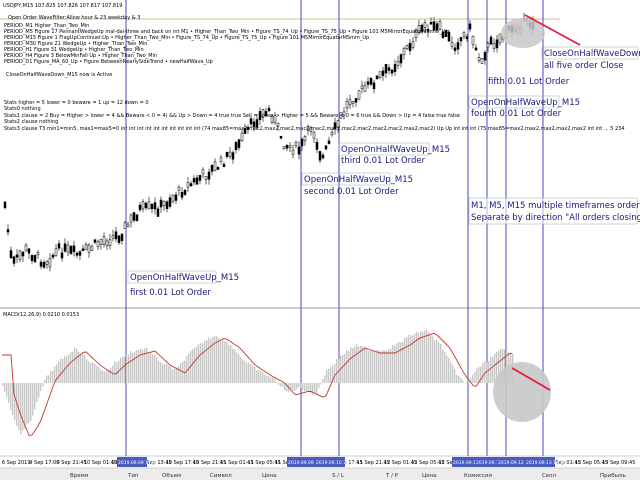 The width and height of the screenshot is (640, 484). I want to click on time-marker-label: 2019.09.12 09:45, so click(496, 463).